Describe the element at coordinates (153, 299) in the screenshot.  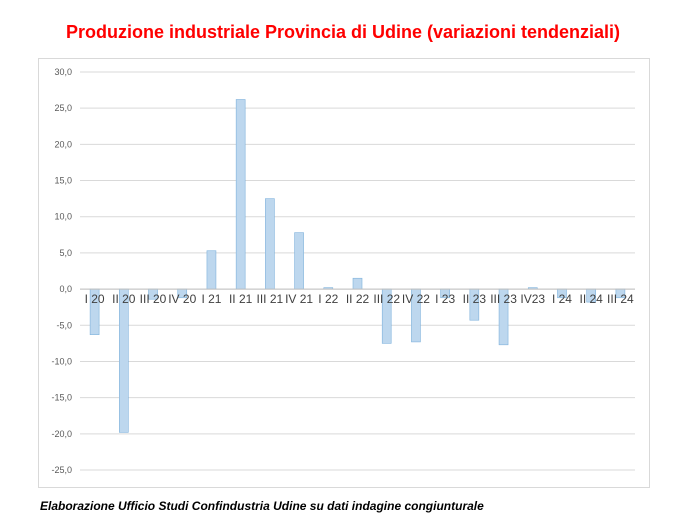
I see `x-tick-label: III 20` at that location.